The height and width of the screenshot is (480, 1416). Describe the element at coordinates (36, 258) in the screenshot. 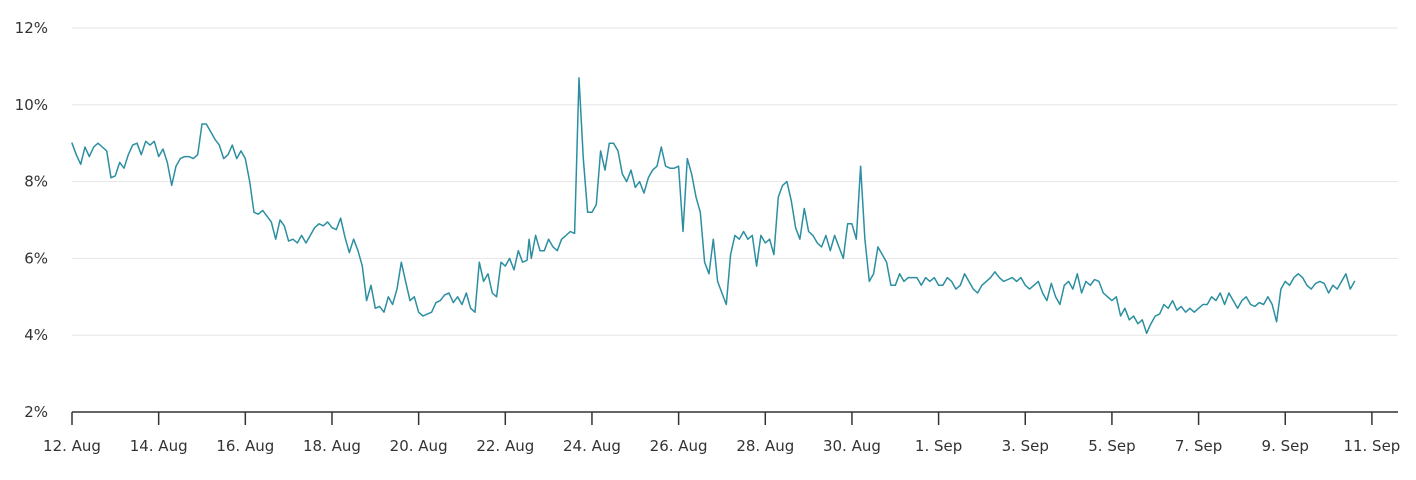

I see `y-tick-label: 6%` at that location.